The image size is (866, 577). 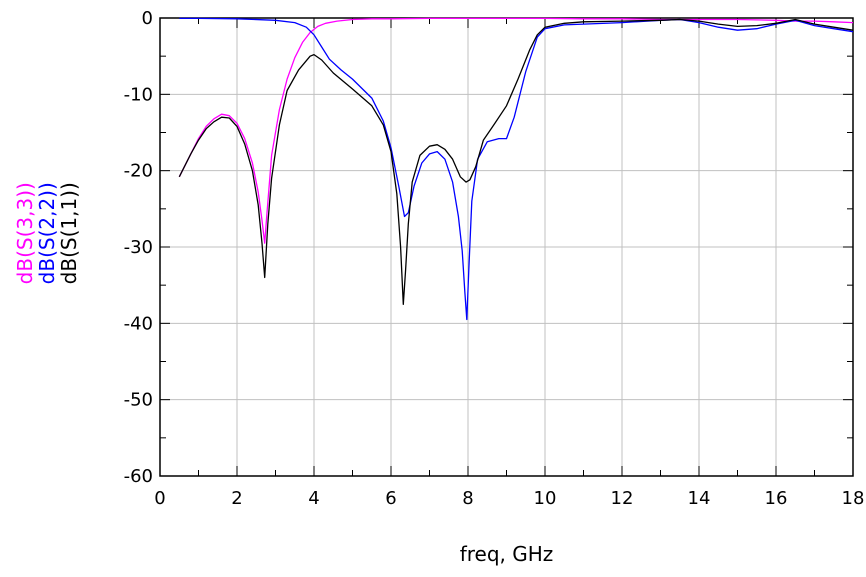 I want to click on x-tick-label: 10, so click(x=545, y=498).